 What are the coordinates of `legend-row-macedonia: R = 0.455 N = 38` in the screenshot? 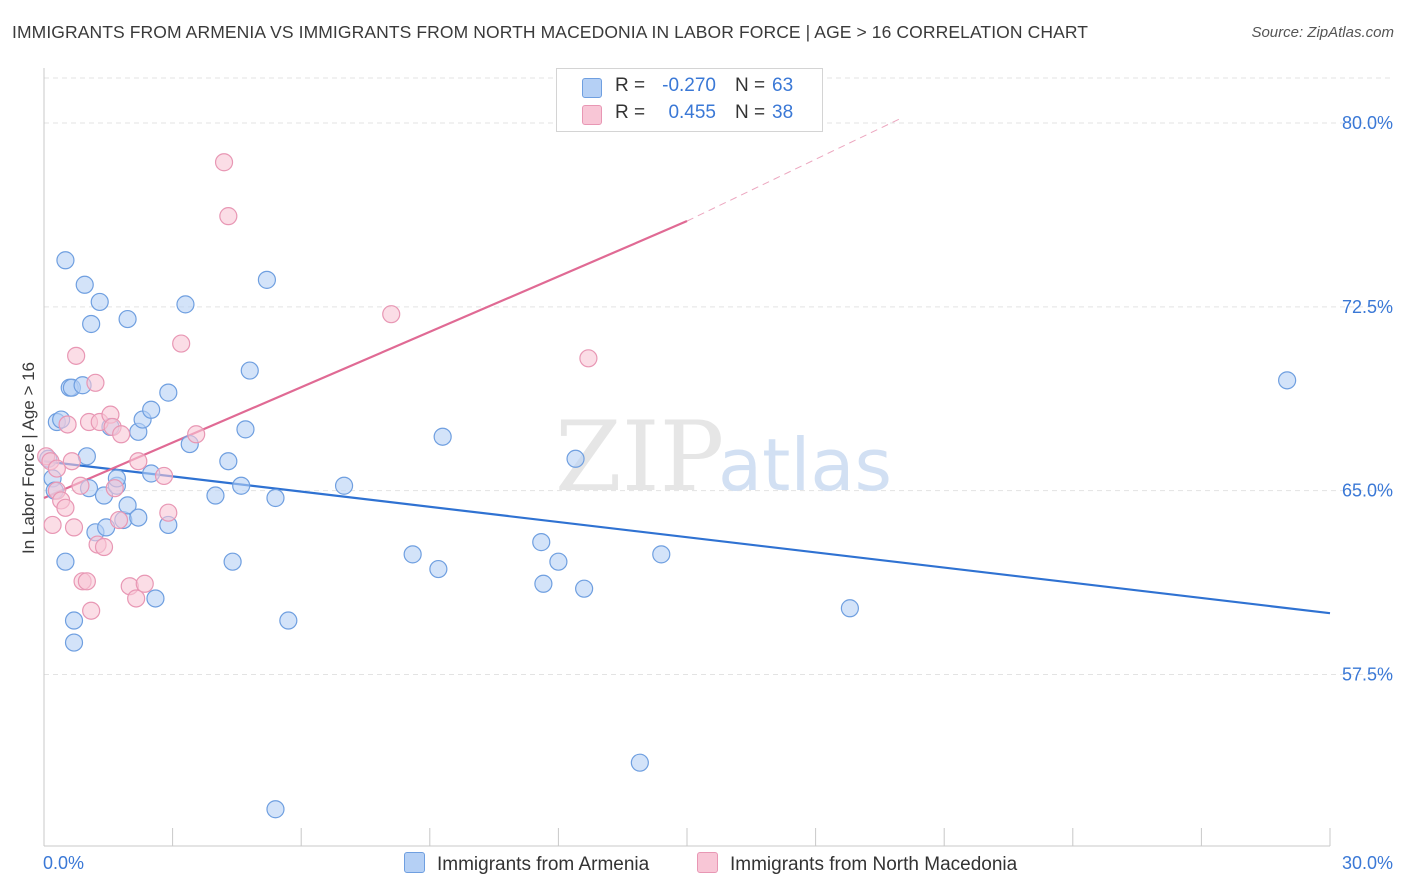 It's located at (689, 115).